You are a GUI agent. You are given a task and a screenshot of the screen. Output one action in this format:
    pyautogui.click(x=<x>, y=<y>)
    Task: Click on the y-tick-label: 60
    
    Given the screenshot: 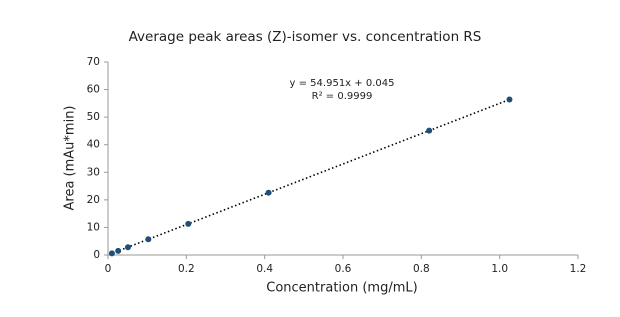 What is the action you would take?
    pyautogui.click(x=93, y=90)
    